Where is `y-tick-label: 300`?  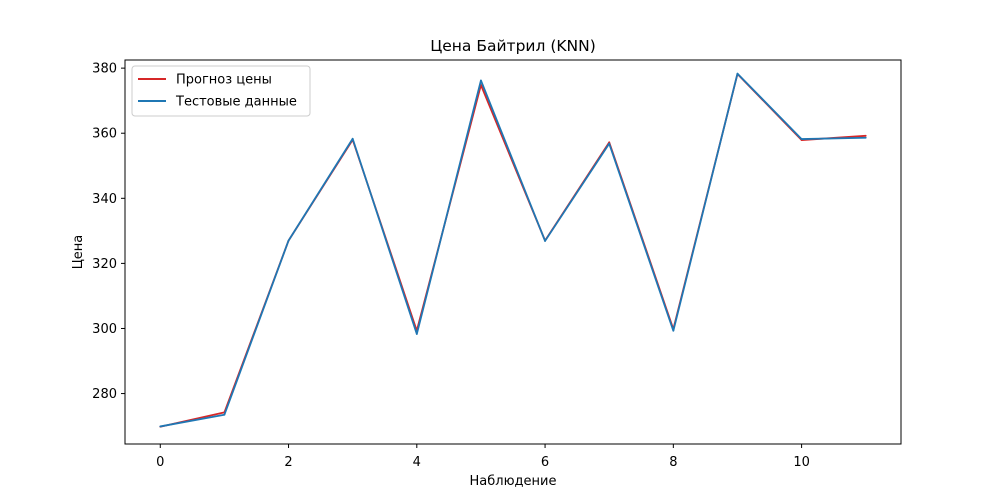 y-tick-label: 300 is located at coordinates (104, 329).